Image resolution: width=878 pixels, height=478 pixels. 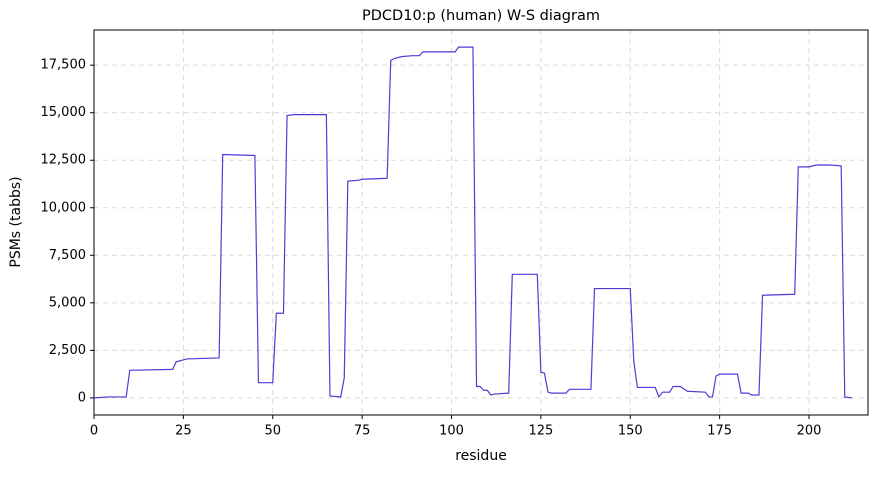 I want to click on x-tick-label: 150, so click(x=630, y=431).